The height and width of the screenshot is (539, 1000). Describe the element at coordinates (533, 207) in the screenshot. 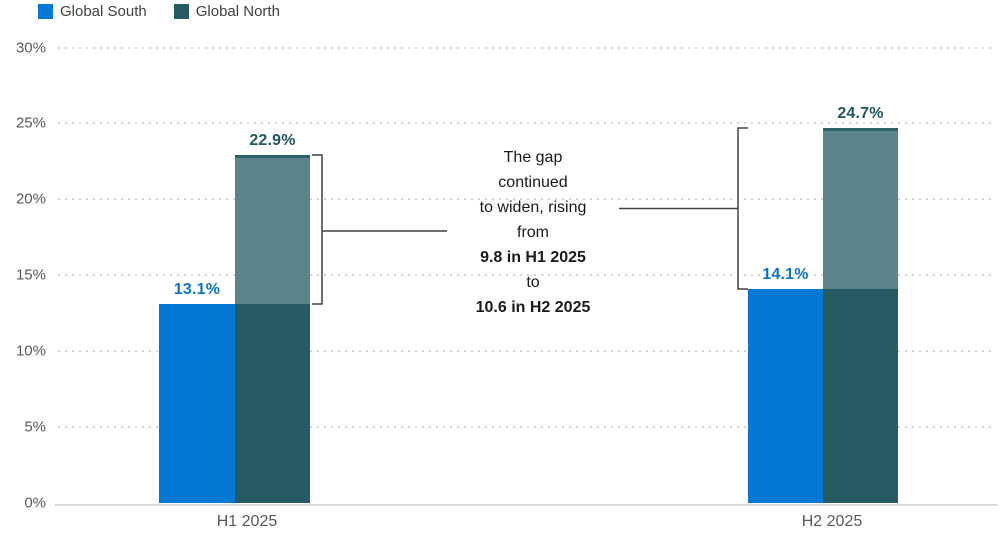

I see `annotation-line: to widen, rising` at that location.